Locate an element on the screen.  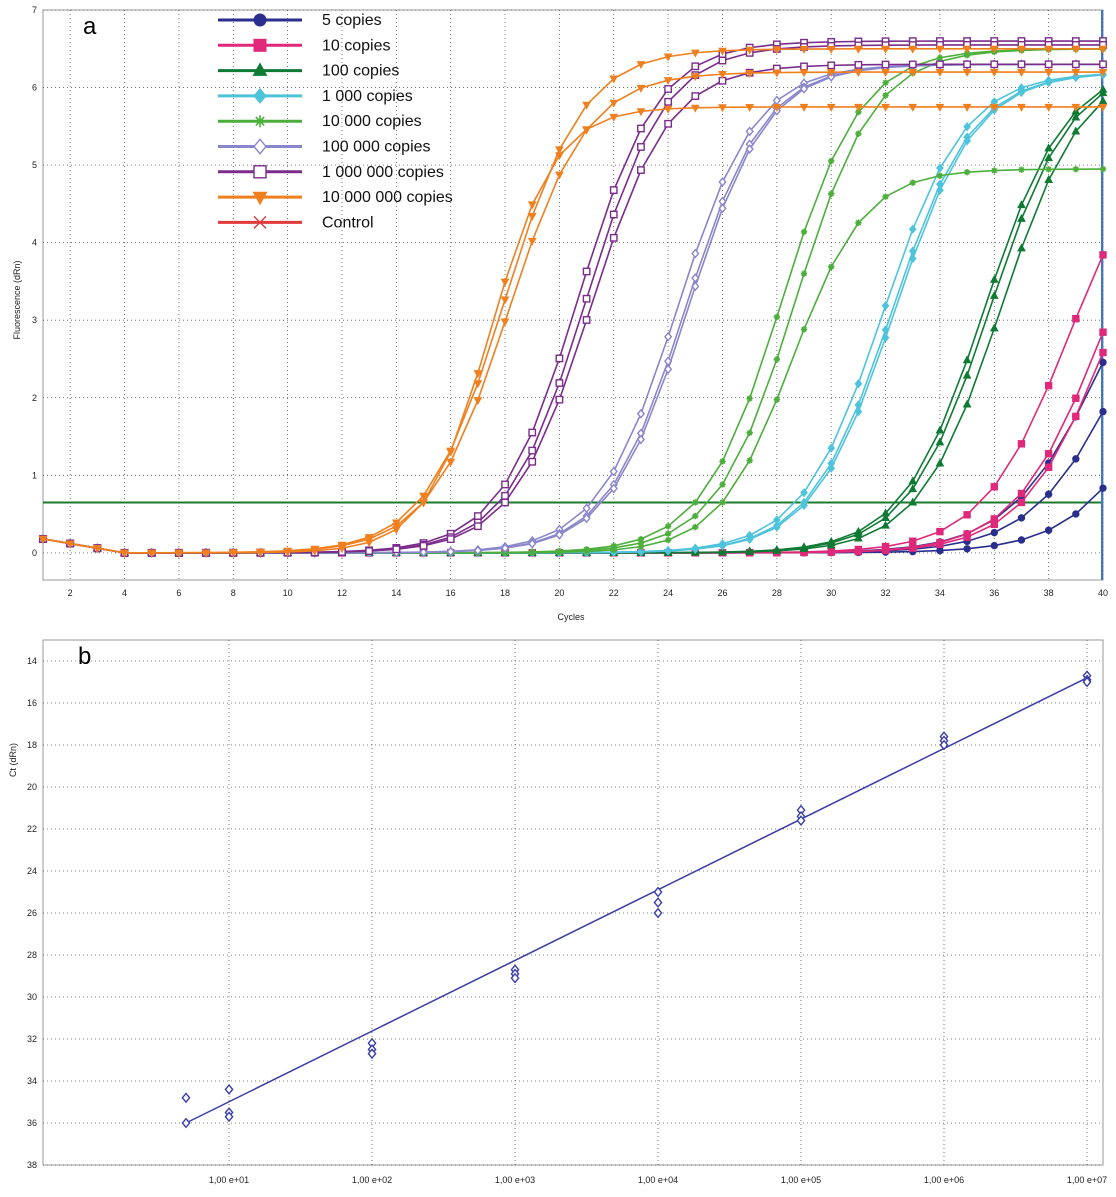
y-tick-label: 26 is located at coordinates (32, 913).